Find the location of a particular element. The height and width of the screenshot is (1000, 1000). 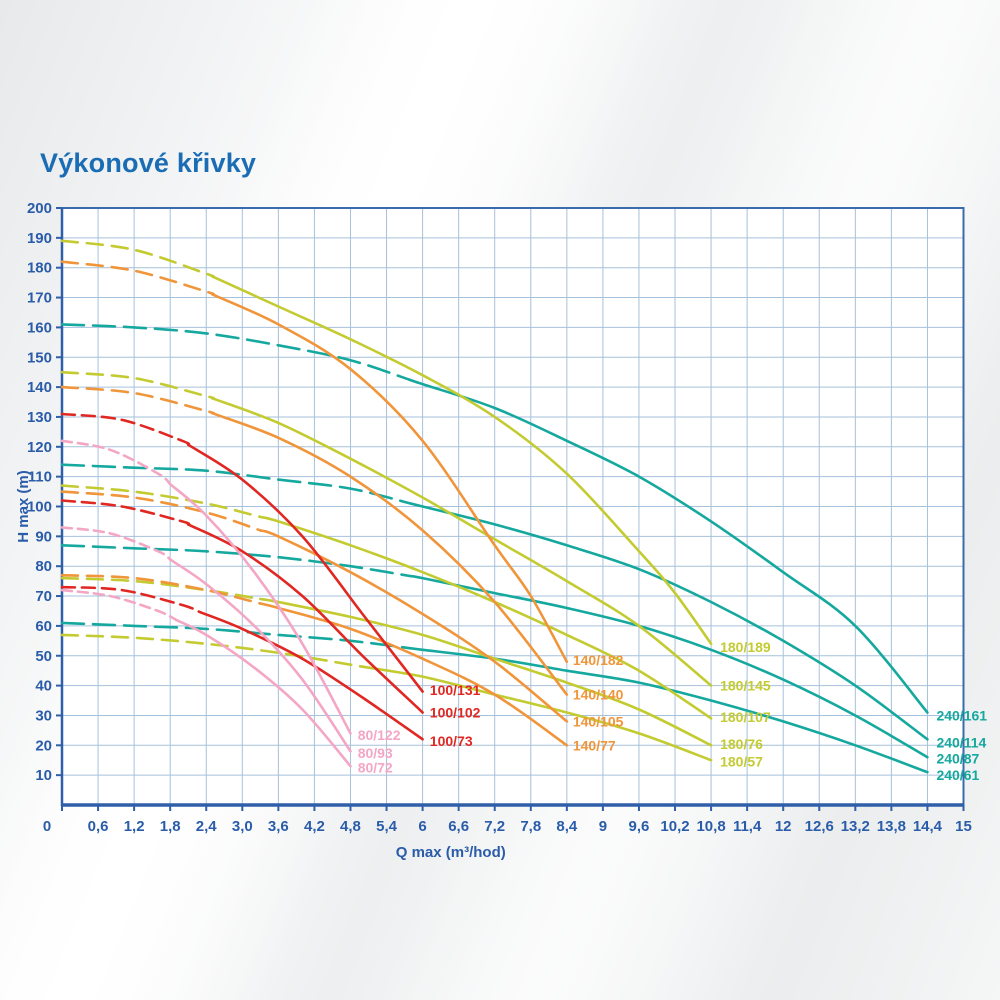

y-tick-label: 160 is located at coordinates (39, 327).